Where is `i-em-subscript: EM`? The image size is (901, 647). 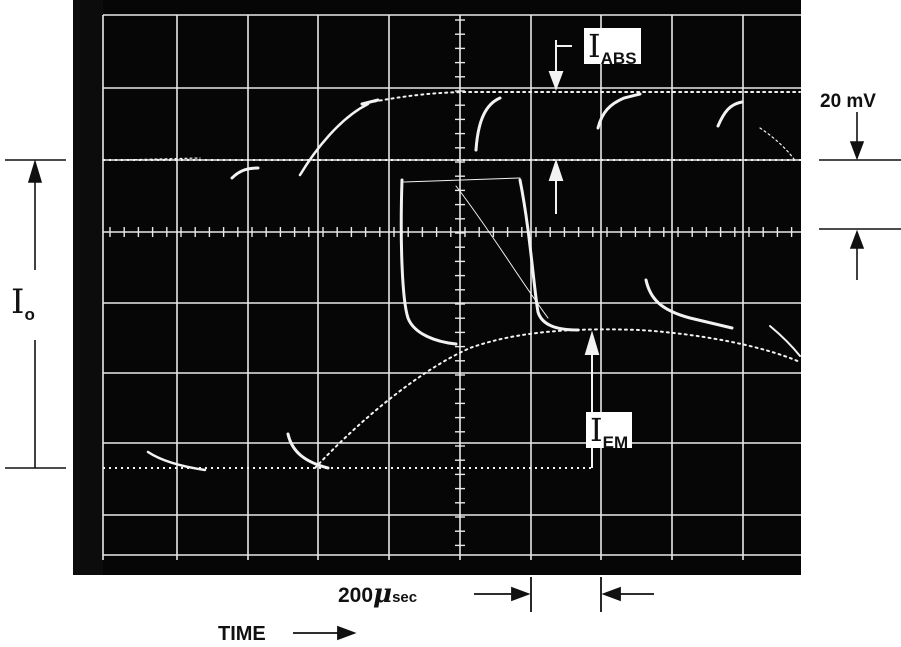
i-em-subscript: EM is located at coordinates (615, 442).